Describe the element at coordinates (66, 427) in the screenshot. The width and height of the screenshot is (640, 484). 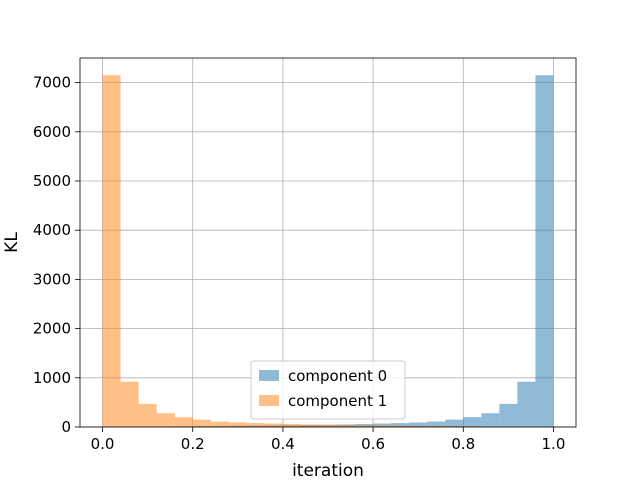
I see `y-tick-label: 0` at that location.